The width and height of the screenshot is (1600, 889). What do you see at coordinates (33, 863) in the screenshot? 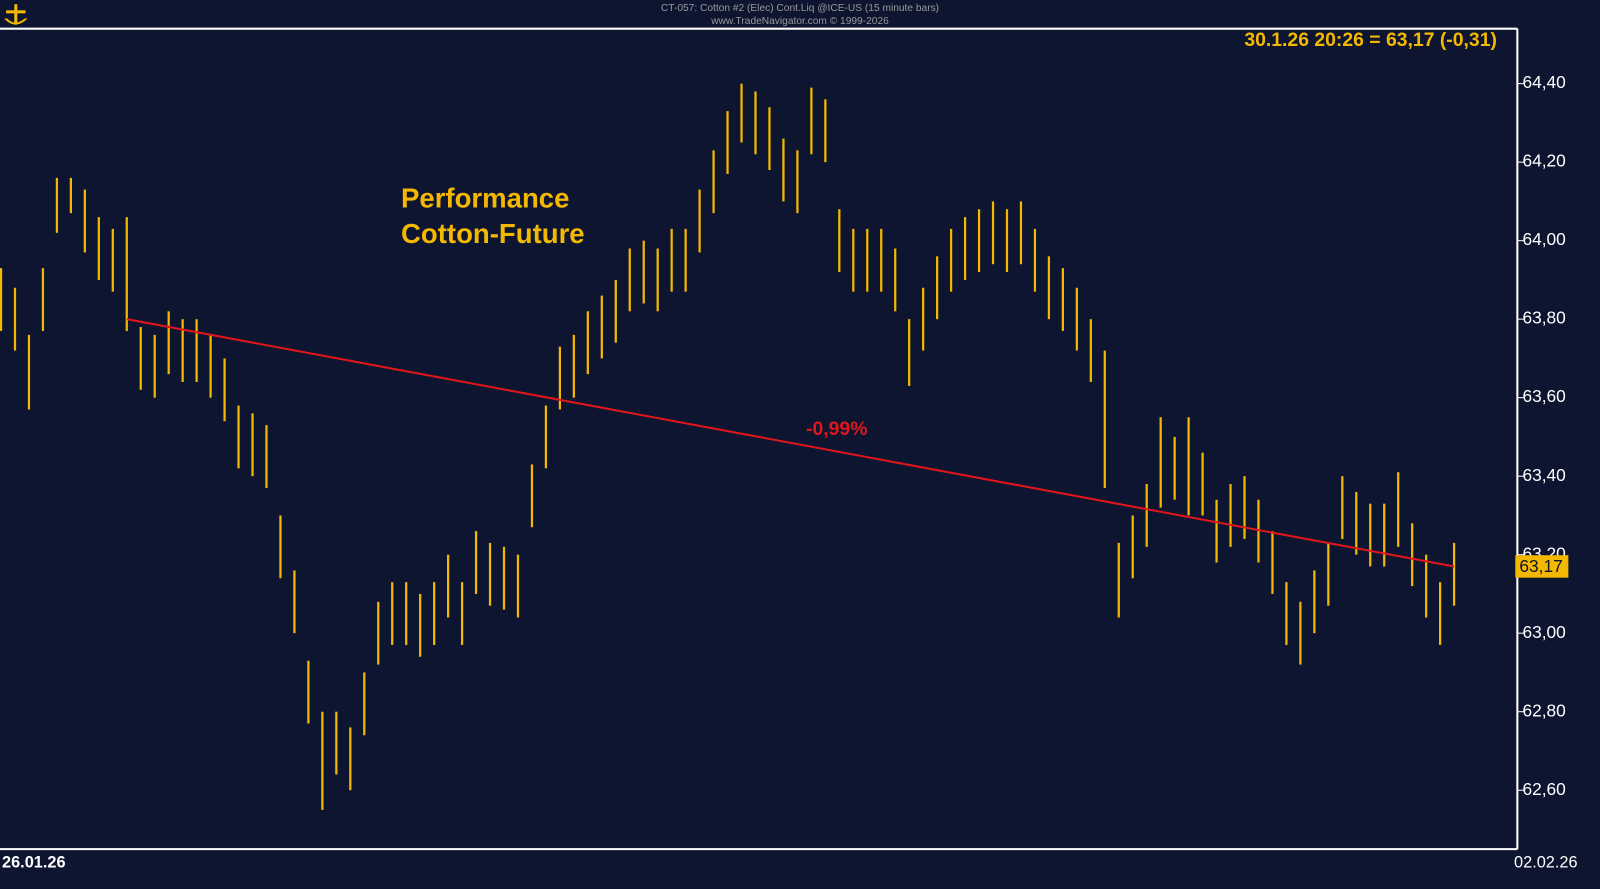
I see `x-tick-label: 26.01.26` at bounding box center [33, 863].